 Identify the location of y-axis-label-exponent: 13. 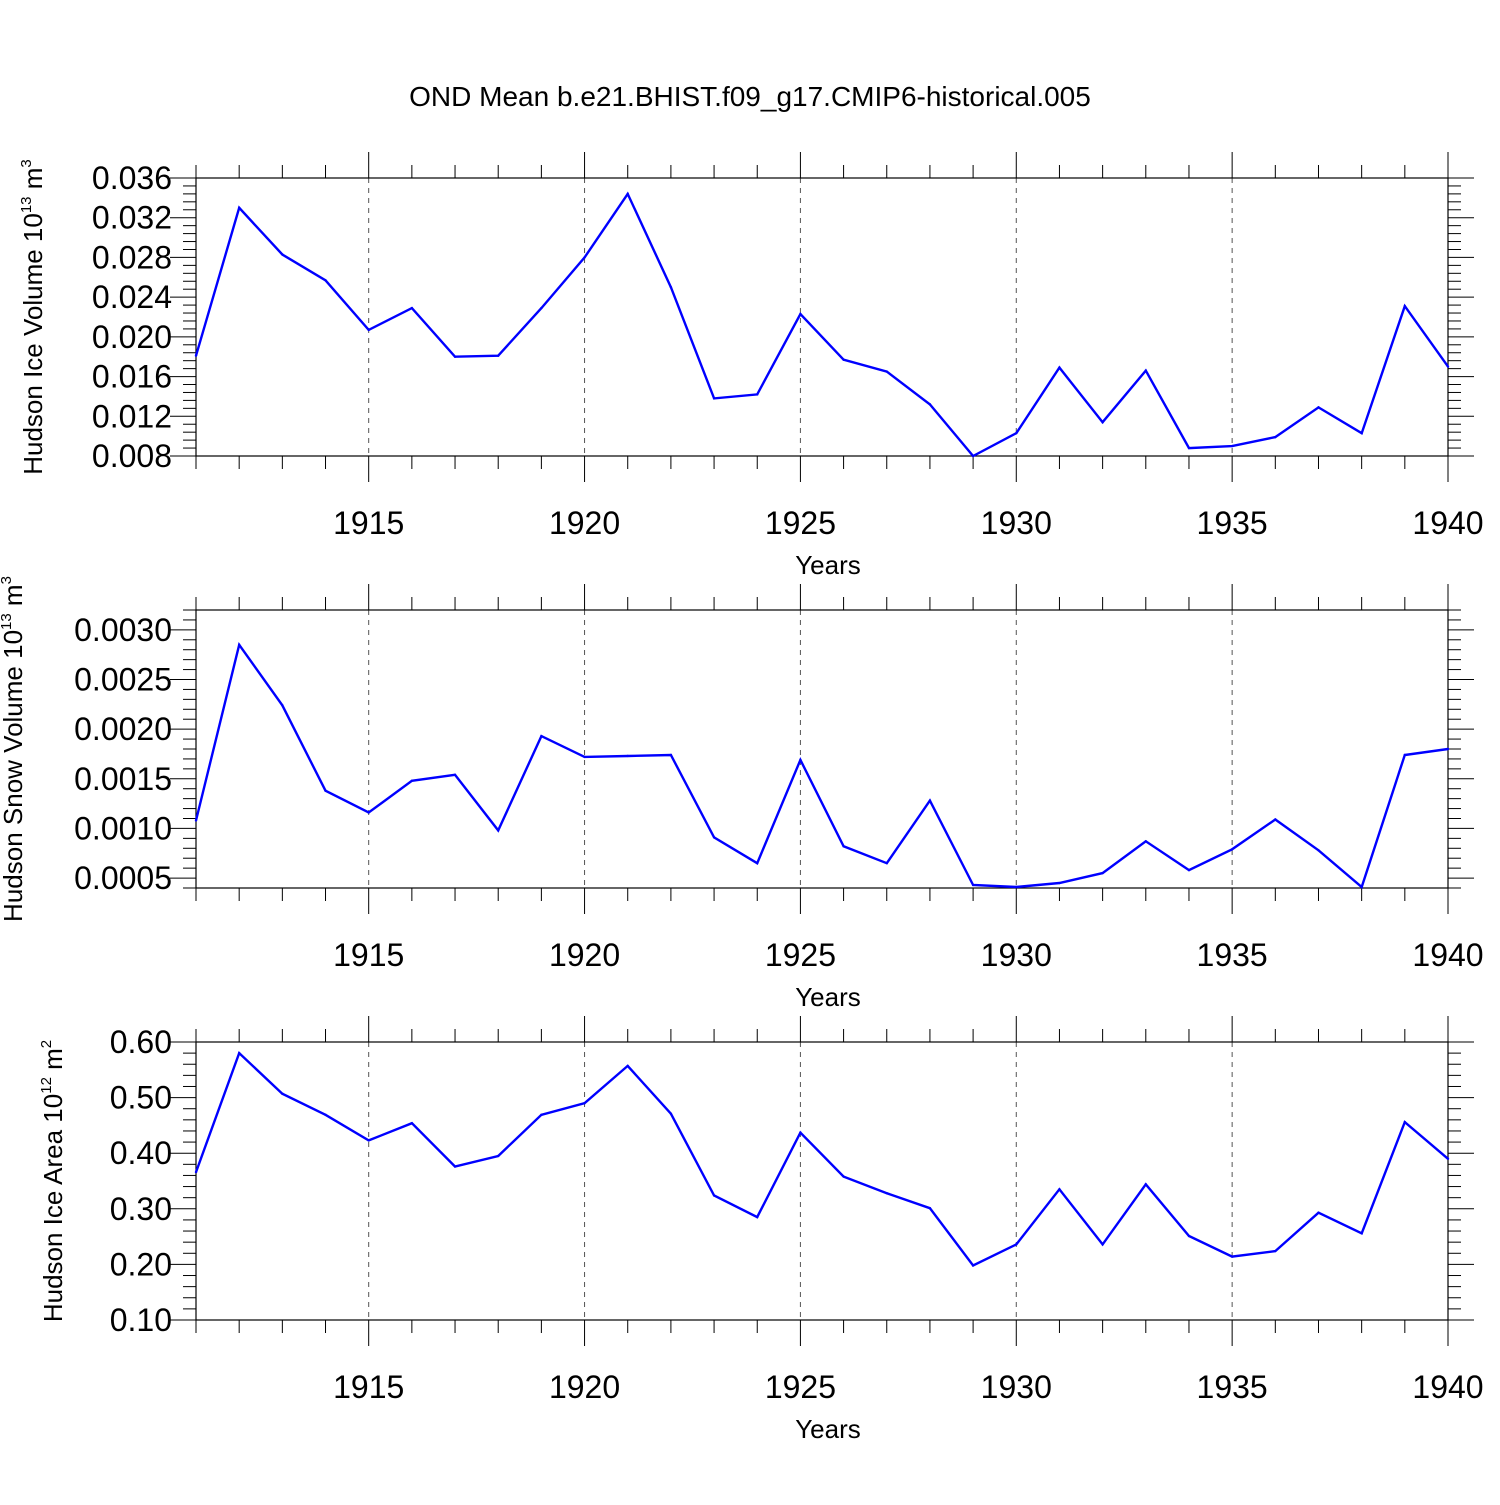
(7, 621).